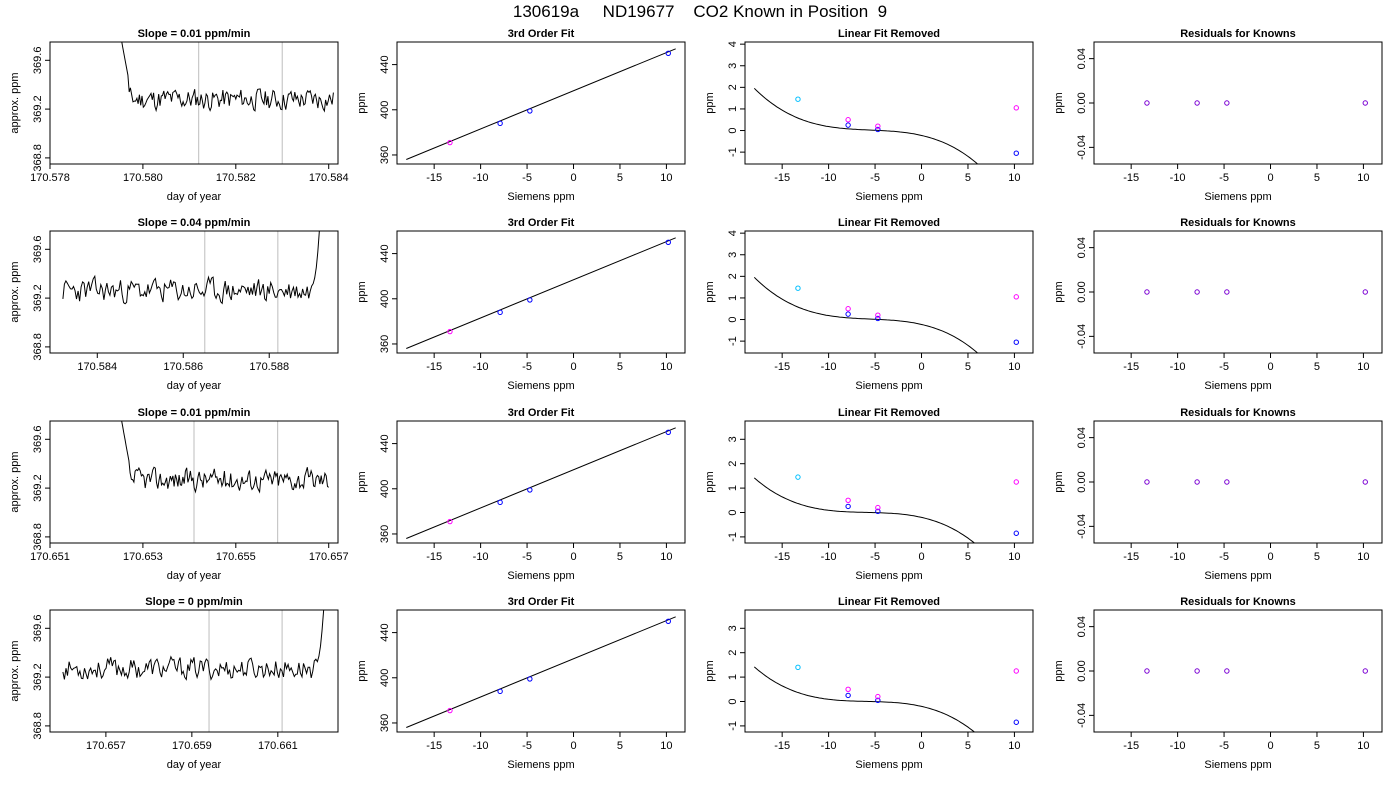 This screenshot has width=1400, height=800. I want to click on series-trace, so click(225, 457).